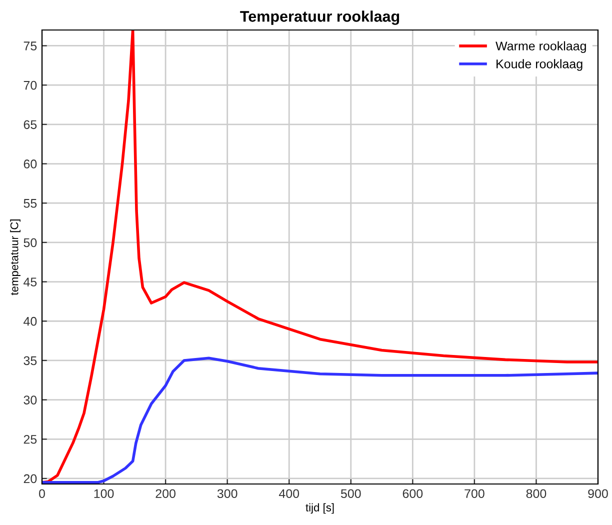 This screenshot has height=525, width=612. I want to click on y-tick-label: 60, so click(30, 164).